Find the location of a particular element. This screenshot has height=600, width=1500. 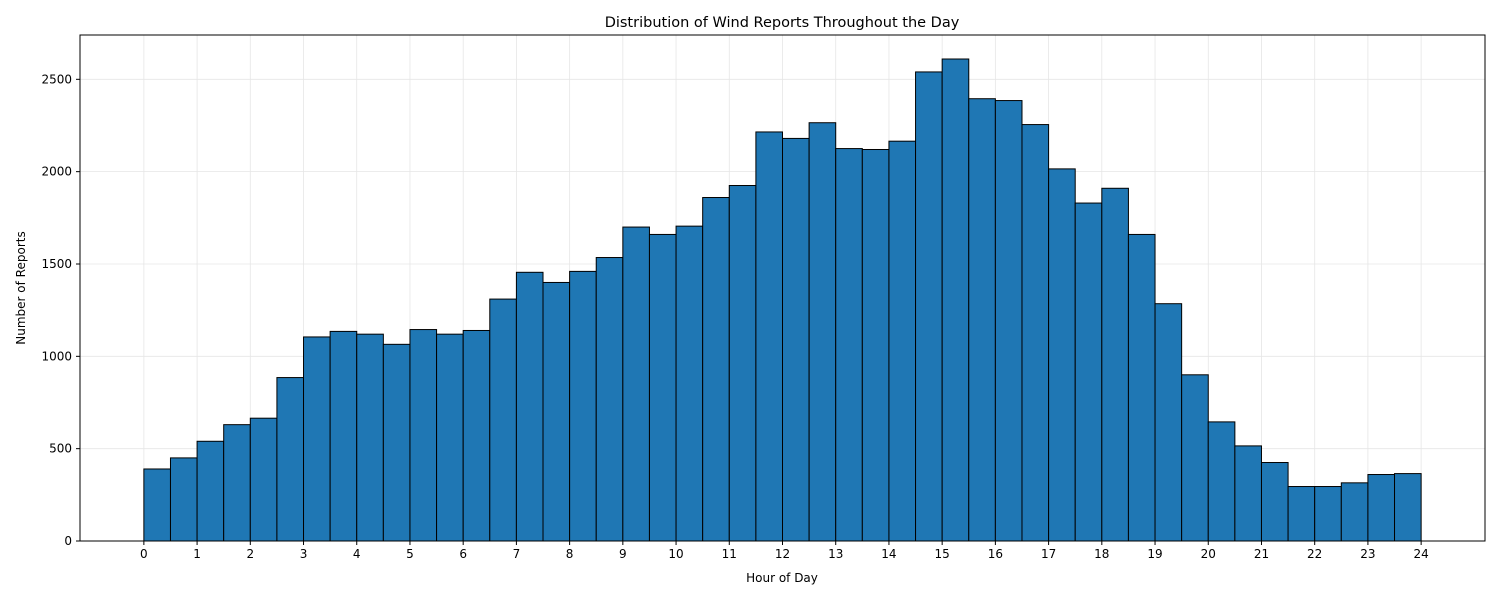

x-tick-label: 15 is located at coordinates (942, 554).